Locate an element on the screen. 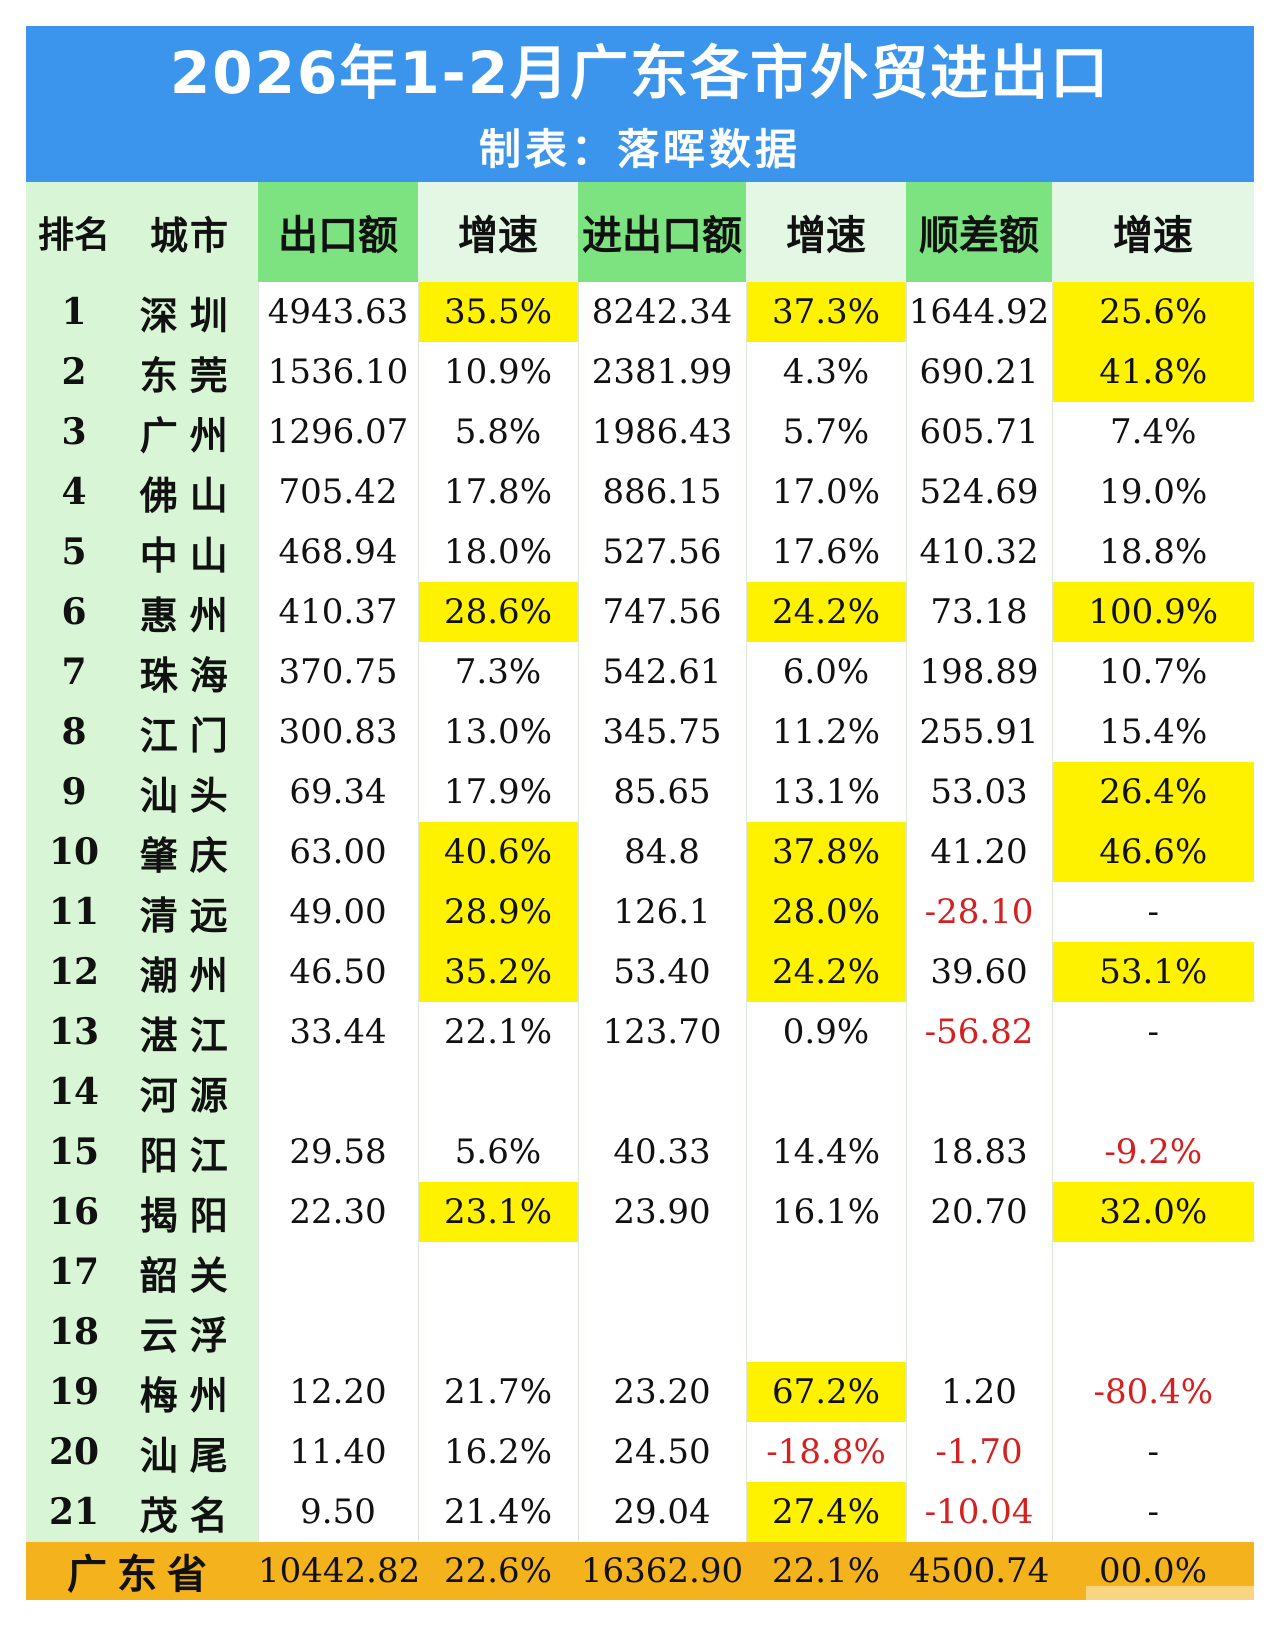 This screenshot has width=1280, height=1636. cell-export-growth: 22.1% is located at coordinates (497, 1032).